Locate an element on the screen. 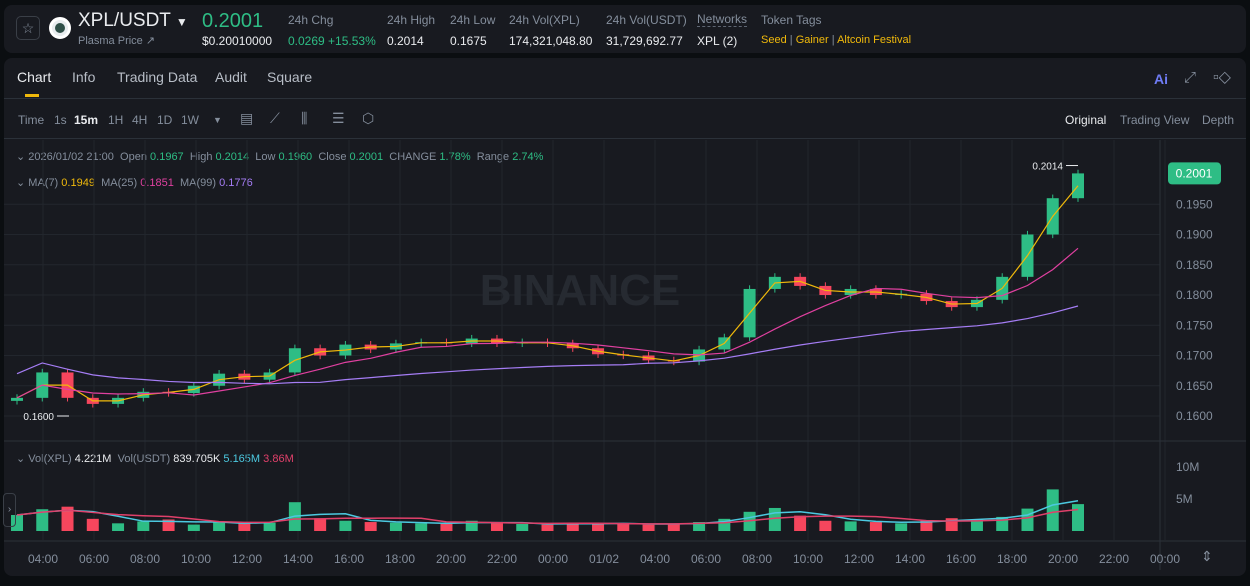 The height and width of the screenshot is (586, 1250). favorite-star-icon: ☆ is located at coordinates (28, 28).